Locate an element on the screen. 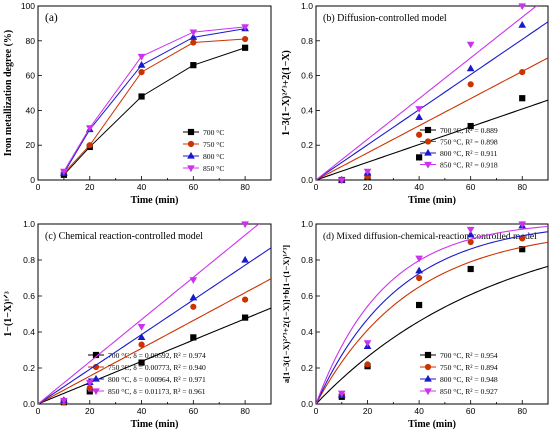 This screenshot has width=550, height=434. y-tick-label-b-0.2: 0.2 is located at coordinates (307, 145).